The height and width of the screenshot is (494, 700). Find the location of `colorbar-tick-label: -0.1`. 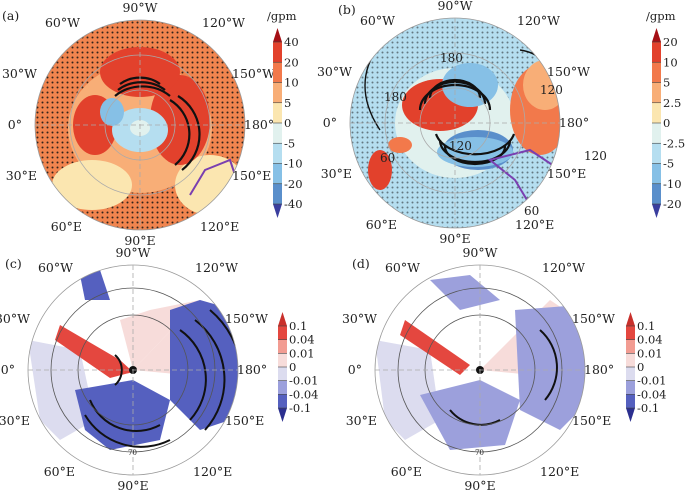

colorbar-tick-label: -0.1 is located at coordinates (300, 408).